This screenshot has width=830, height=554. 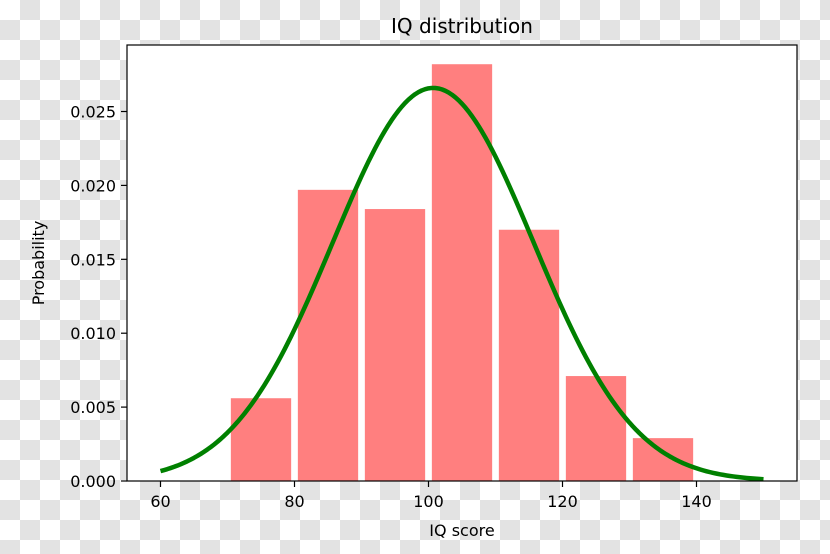 I want to click on x-tick-label: 80, so click(x=294, y=501).